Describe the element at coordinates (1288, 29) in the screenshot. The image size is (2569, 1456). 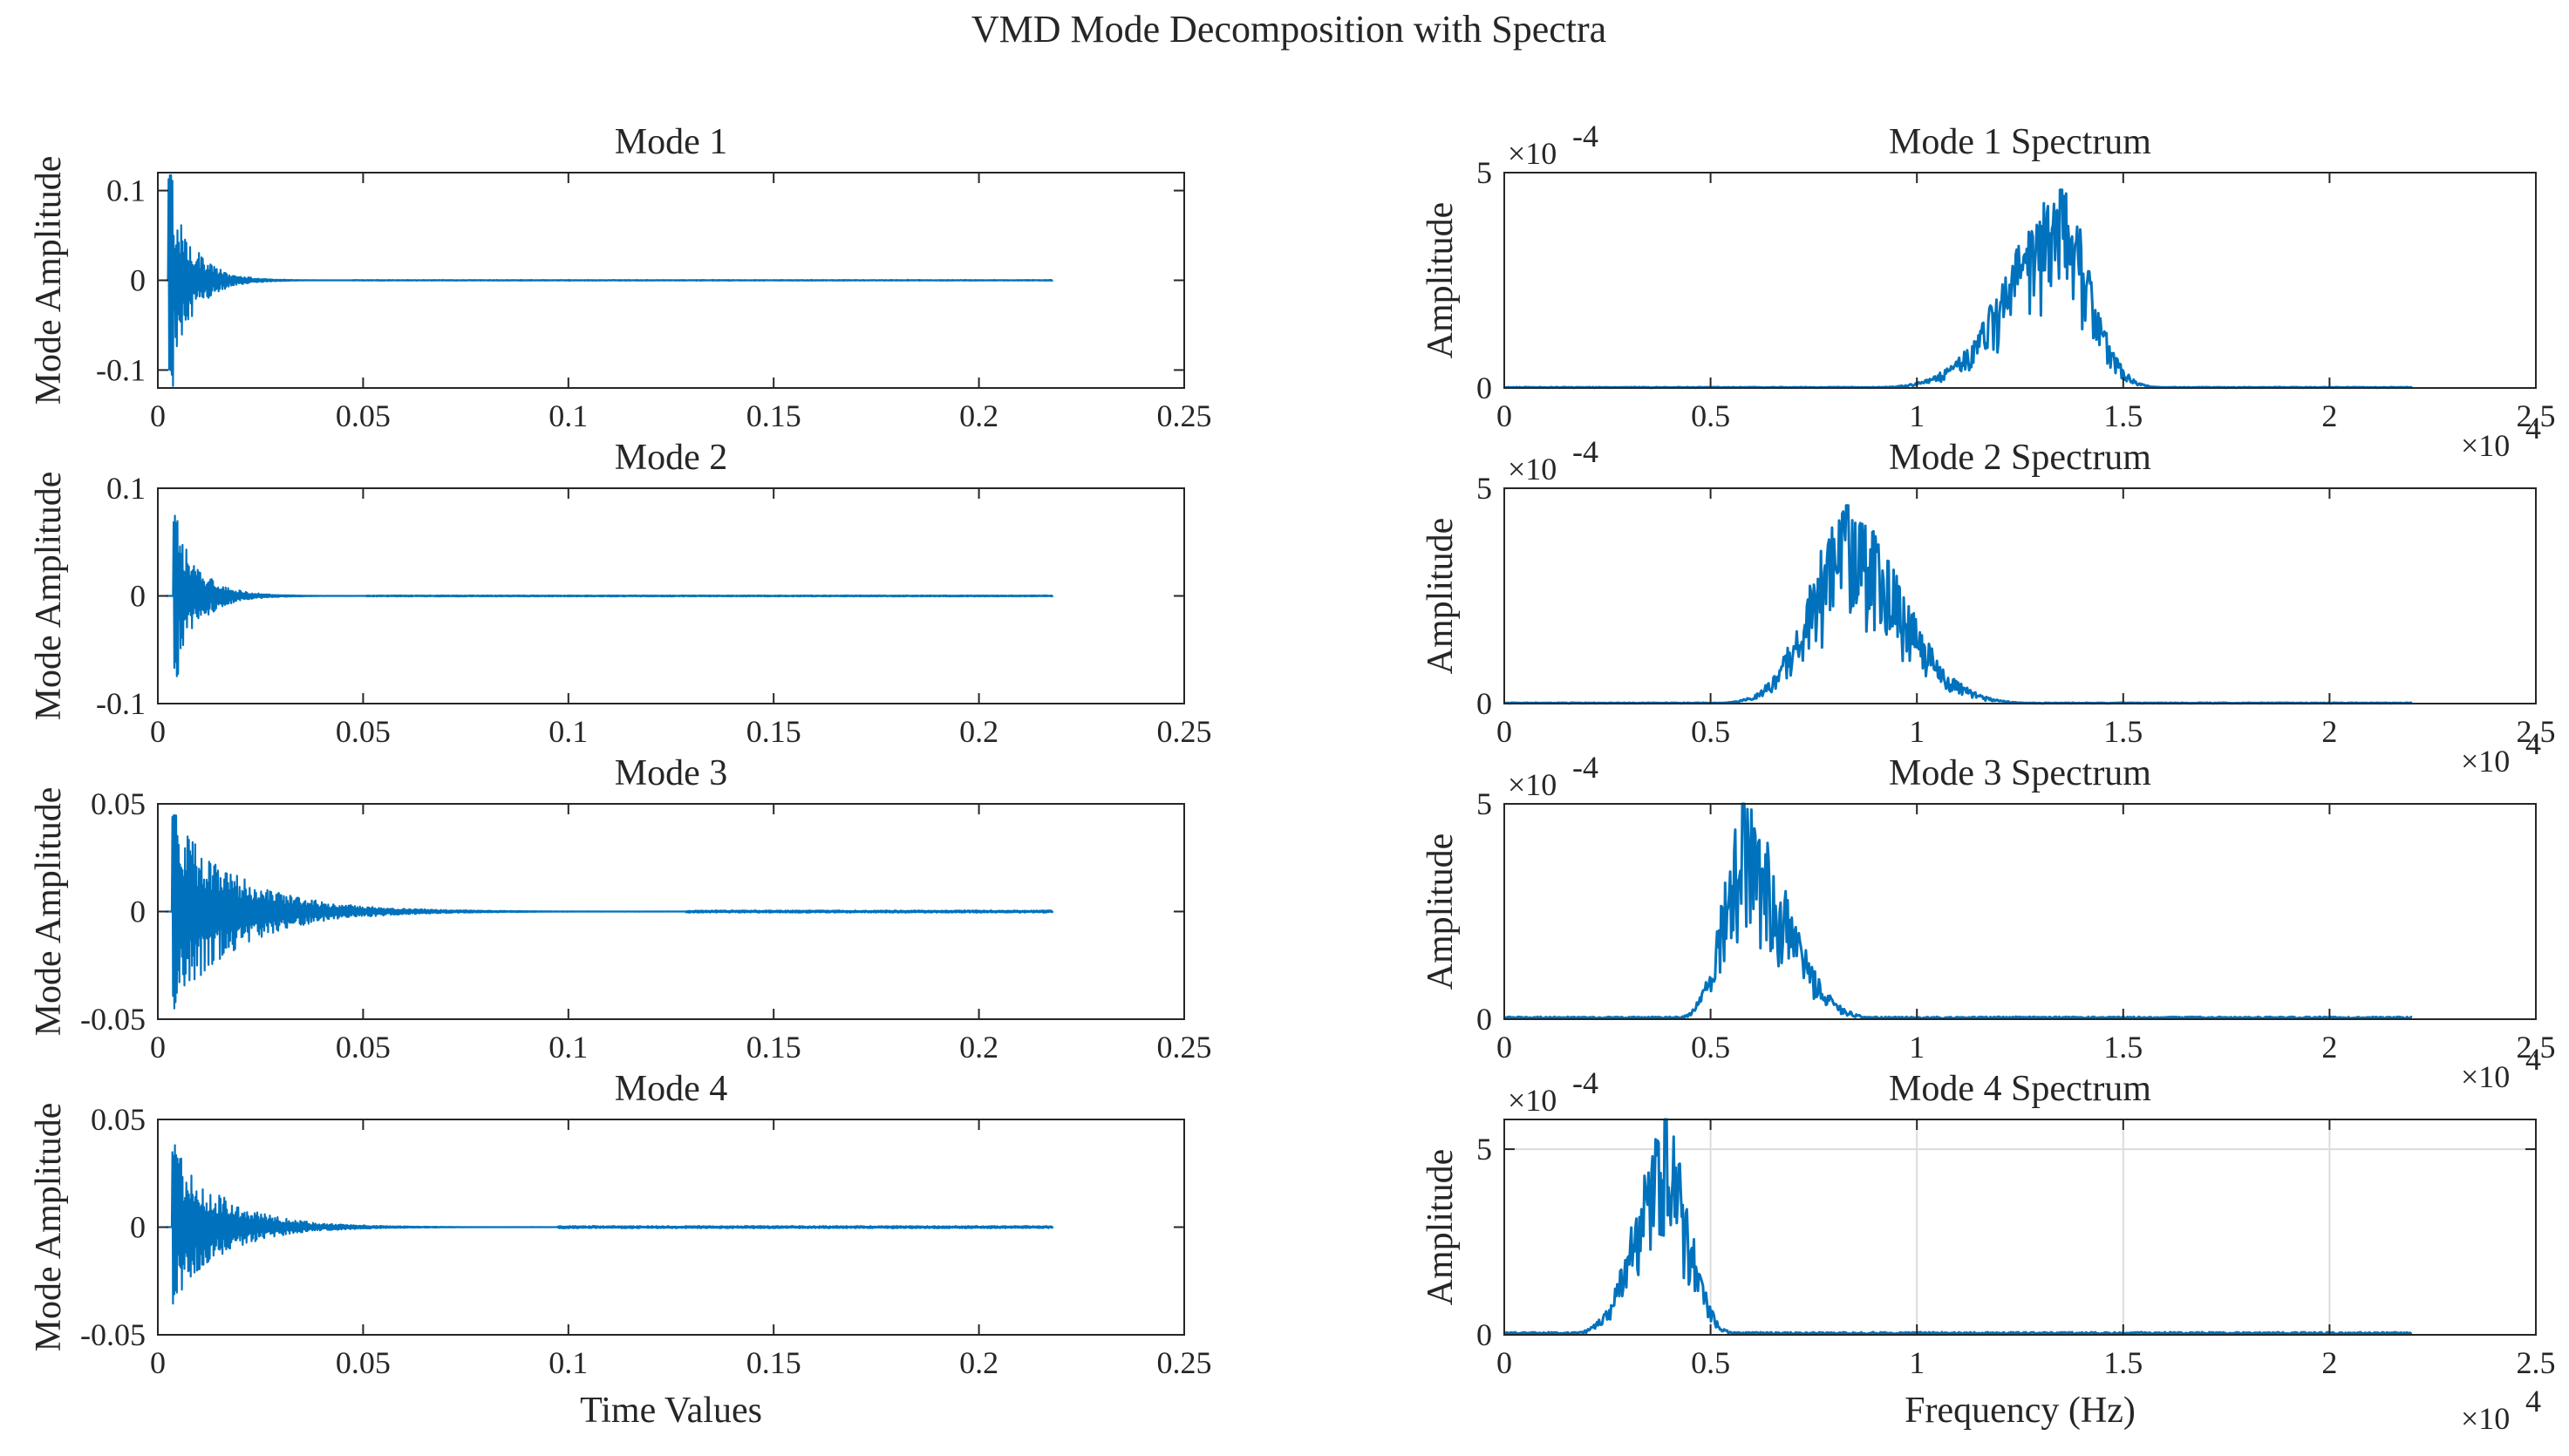
I see `figure-title: VMD Mode Decomposition with Spectra` at that location.